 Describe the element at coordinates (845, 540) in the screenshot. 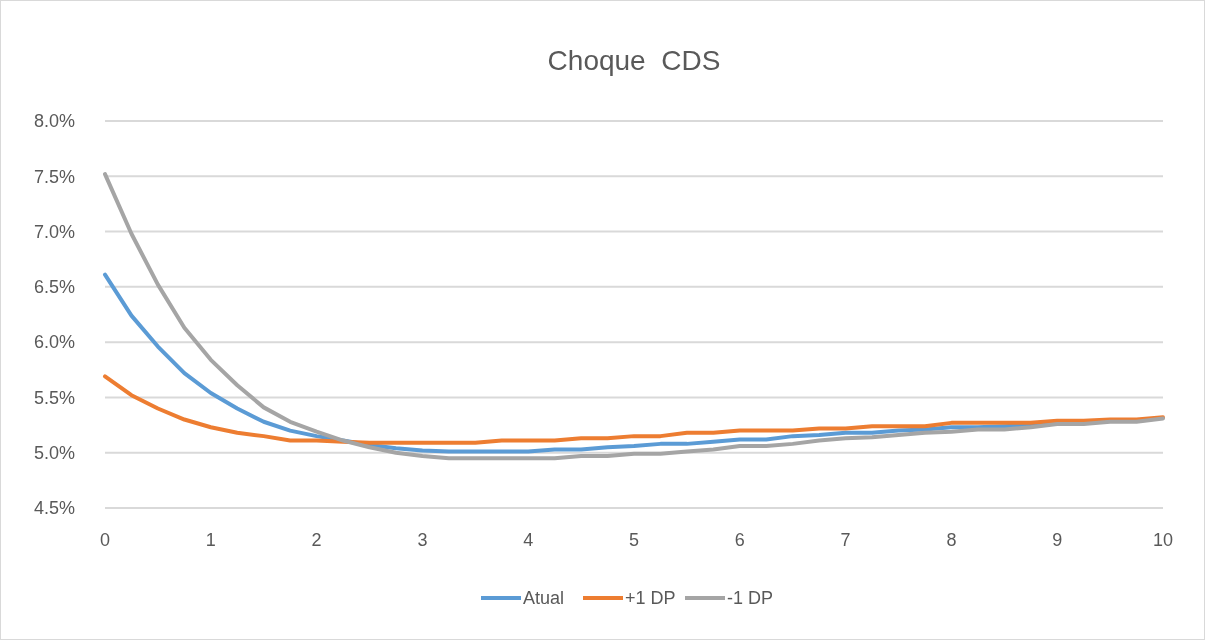

I see `x-tick-label: 7` at that location.